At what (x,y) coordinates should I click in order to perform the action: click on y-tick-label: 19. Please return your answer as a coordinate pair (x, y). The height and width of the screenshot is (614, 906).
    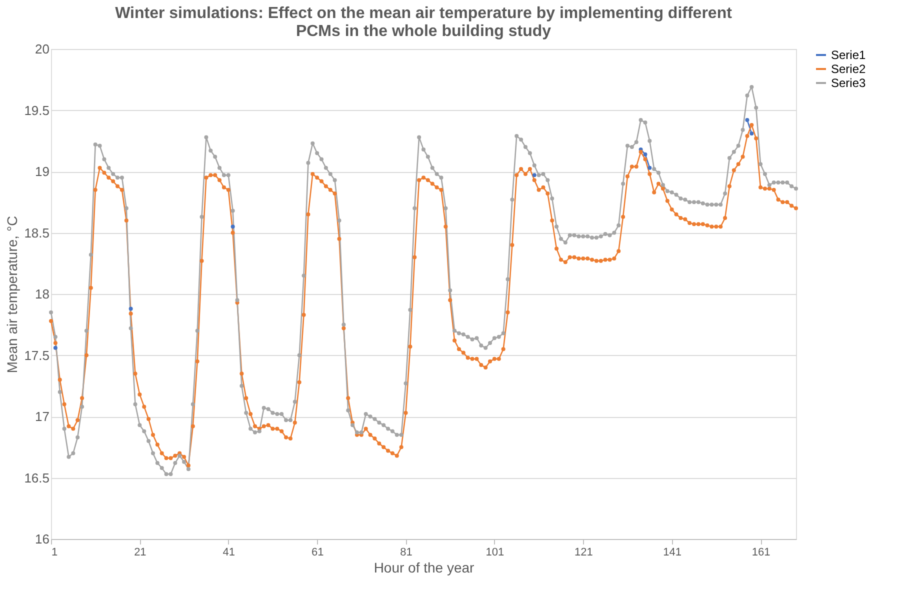
    Looking at the image, I should click on (42, 171).